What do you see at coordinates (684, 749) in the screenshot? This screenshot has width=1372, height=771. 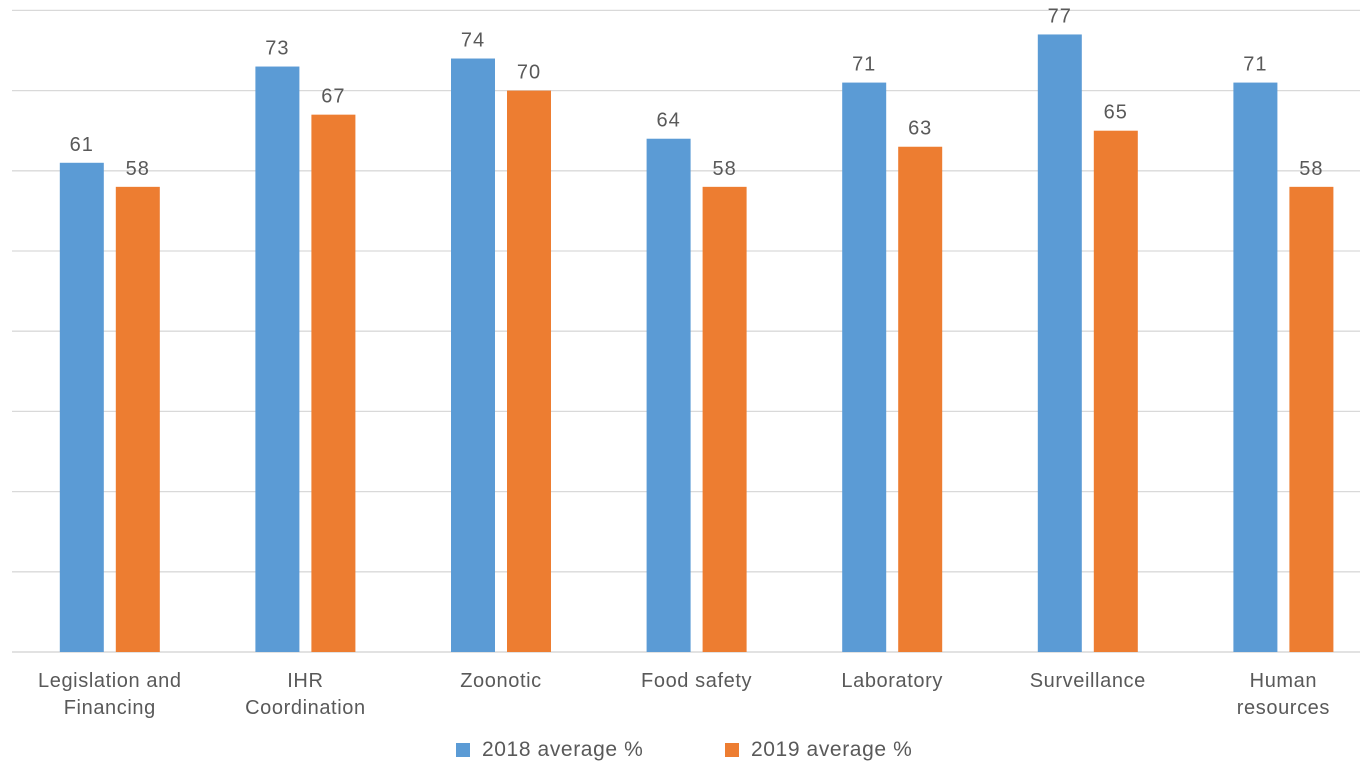 I see `legend: 2018 average % 2019 average %` at bounding box center [684, 749].